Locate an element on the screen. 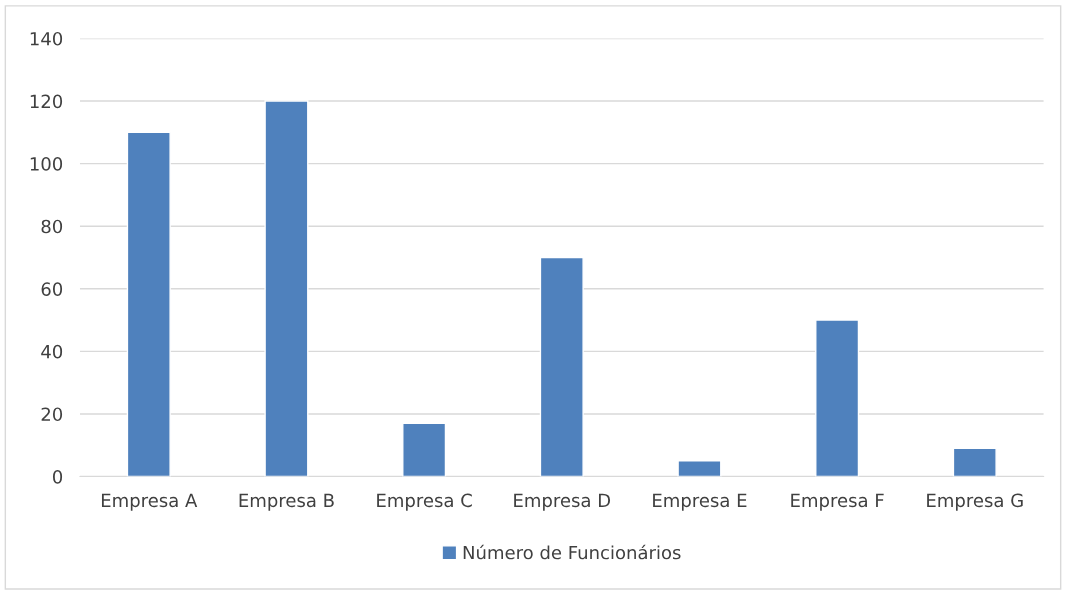 The height and width of the screenshot is (592, 1066). x-tick-label: Empresa G is located at coordinates (975, 502).